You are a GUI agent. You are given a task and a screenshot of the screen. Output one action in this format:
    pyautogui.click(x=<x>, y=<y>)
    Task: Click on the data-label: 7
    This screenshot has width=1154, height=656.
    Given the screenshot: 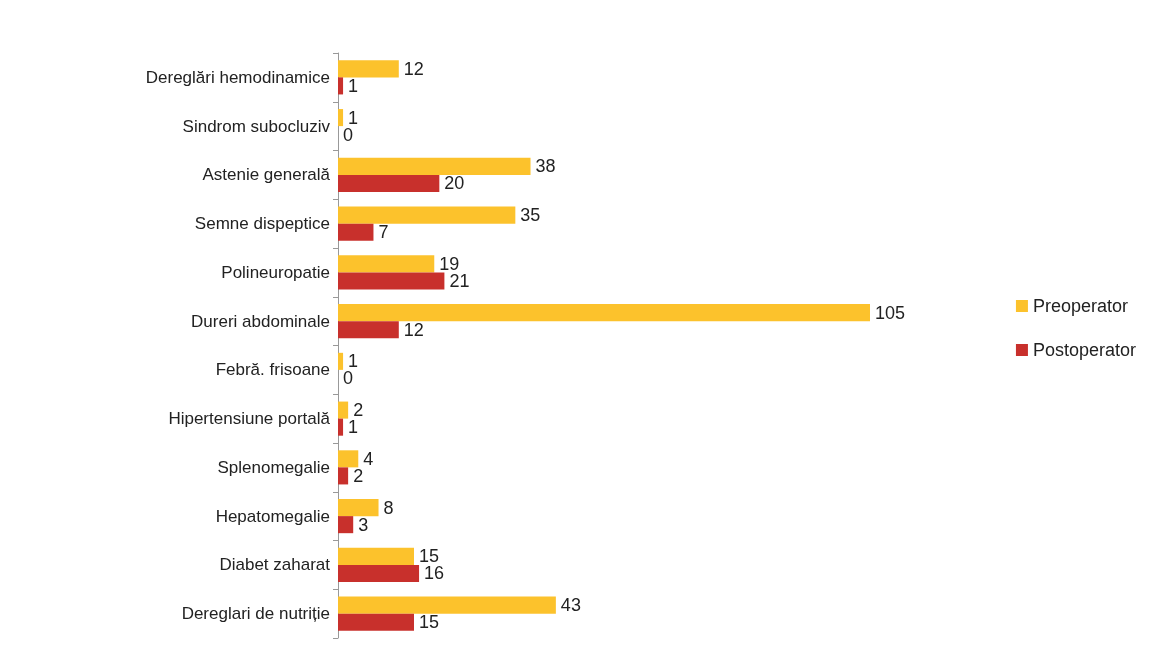 What is the action you would take?
    pyautogui.click(x=383, y=232)
    